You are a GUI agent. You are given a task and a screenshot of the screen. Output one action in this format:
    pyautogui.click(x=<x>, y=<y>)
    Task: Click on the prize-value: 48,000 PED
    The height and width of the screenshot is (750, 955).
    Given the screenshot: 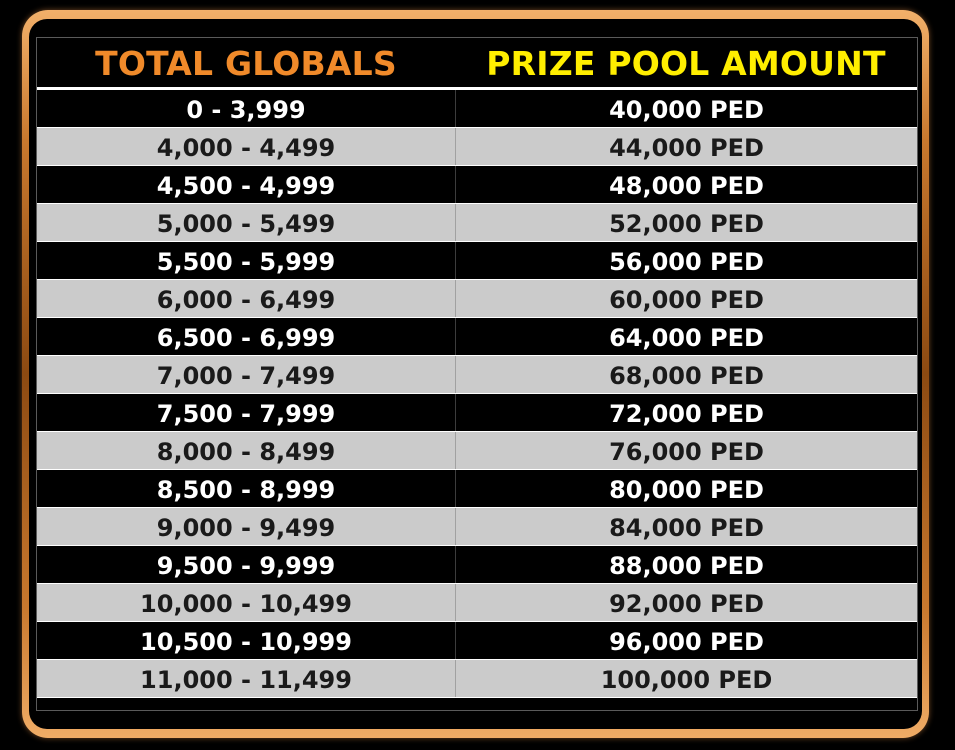 What is the action you would take?
    pyautogui.click(x=686, y=185)
    